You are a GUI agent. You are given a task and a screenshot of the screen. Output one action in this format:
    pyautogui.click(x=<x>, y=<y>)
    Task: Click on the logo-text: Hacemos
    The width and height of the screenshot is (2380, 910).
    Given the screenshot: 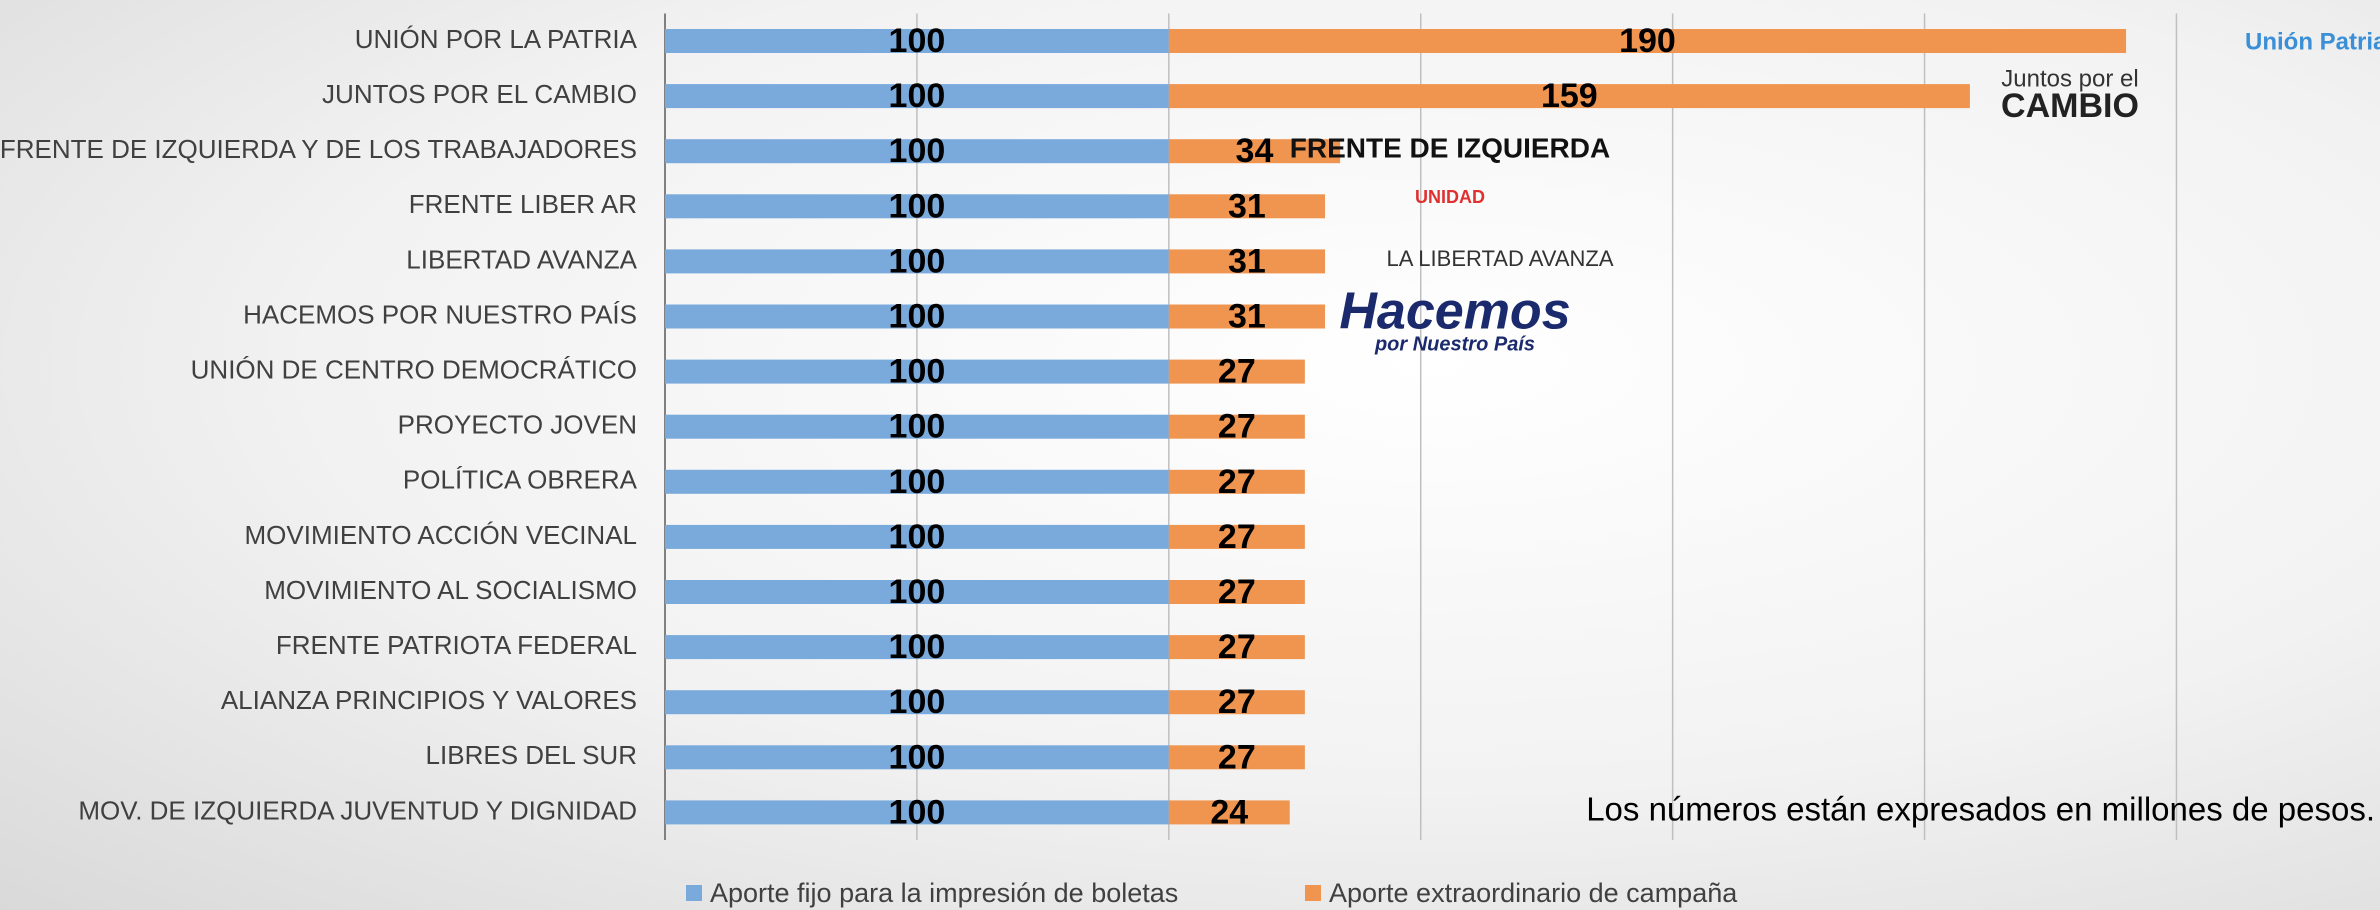 What is the action you would take?
    pyautogui.click(x=1454, y=312)
    